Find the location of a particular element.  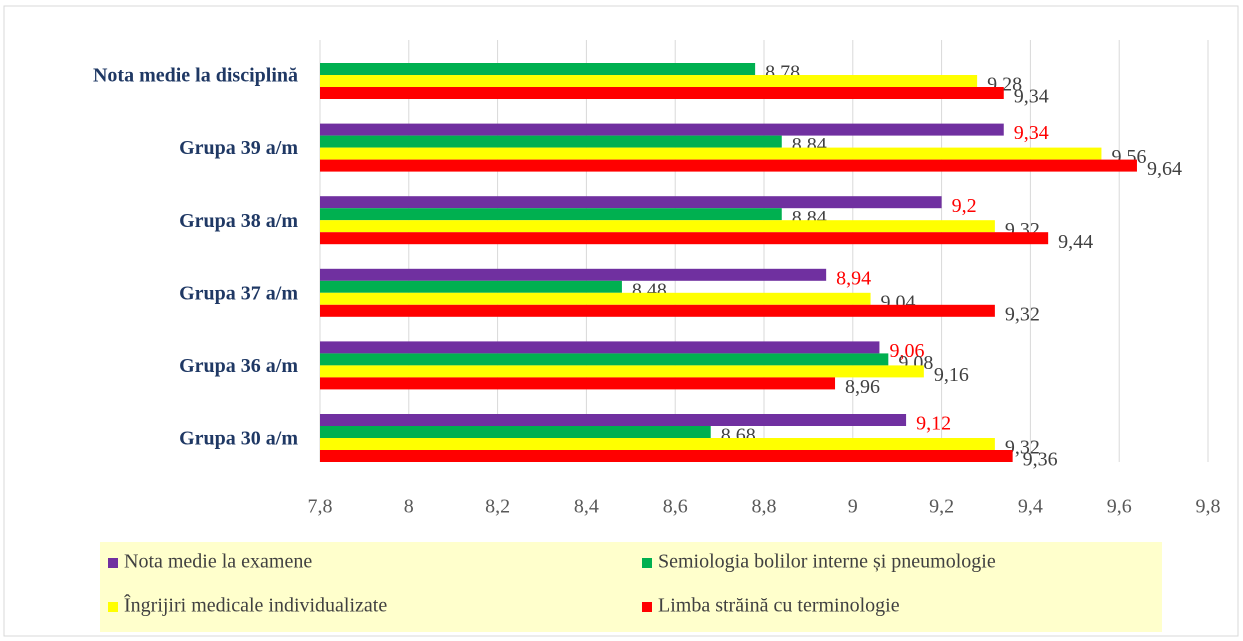

value-label: 9,06 is located at coordinates (906, 351).